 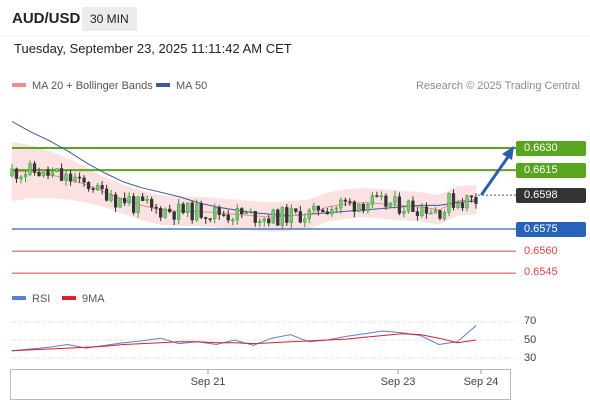 What do you see at coordinates (508, 153) in the screenshot?
I see `forecast-arrow-head-icon` at bounding box center [508, 153].